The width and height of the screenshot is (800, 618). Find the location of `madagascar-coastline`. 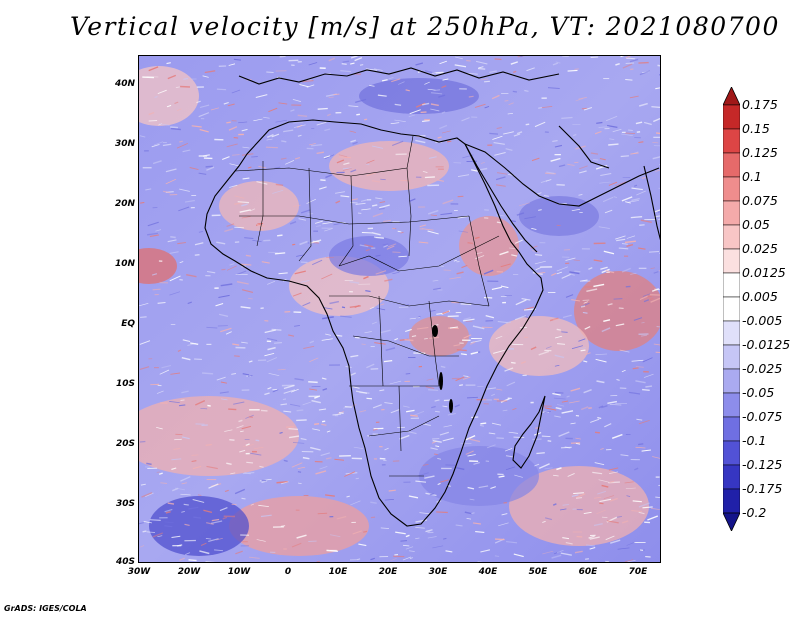

madagascar-coastline is located at coordinates (529, 432).